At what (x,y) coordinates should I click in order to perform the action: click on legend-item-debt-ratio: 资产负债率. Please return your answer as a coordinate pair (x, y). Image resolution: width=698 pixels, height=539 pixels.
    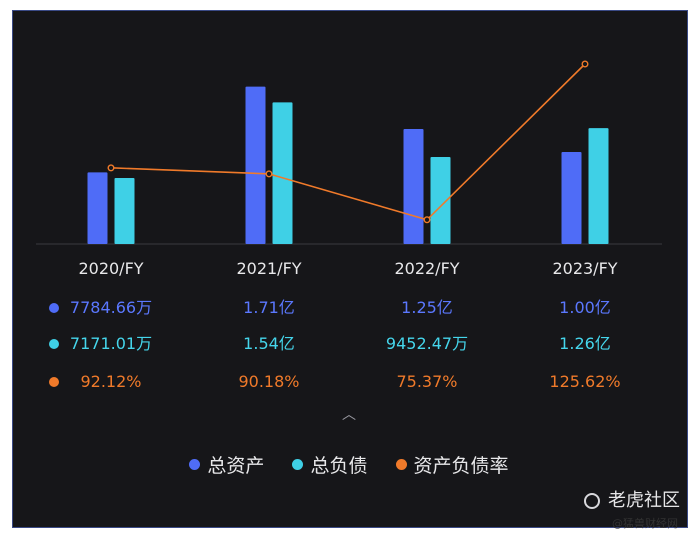
    Looking at the image, I should click on (452, 464).